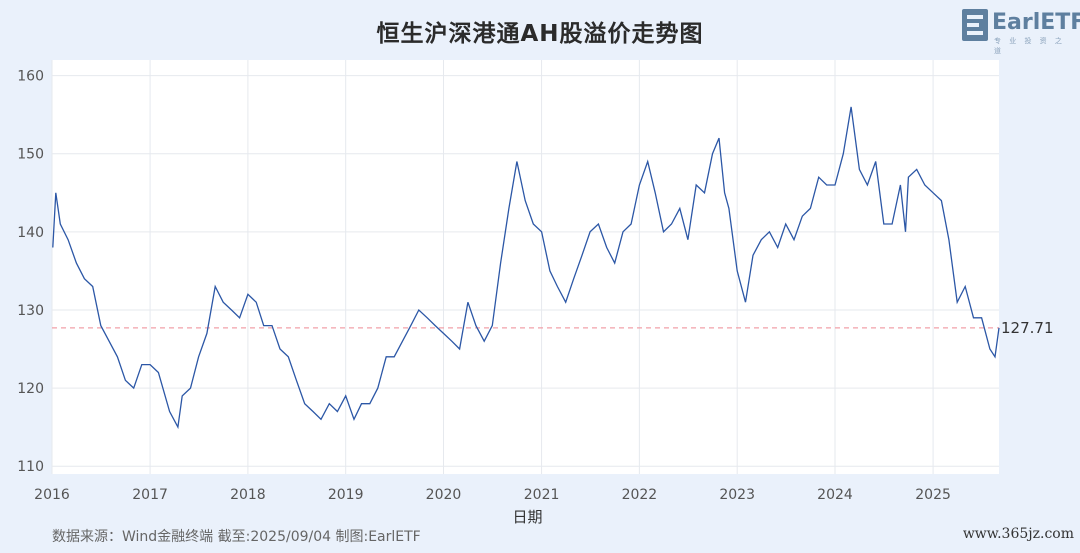  Describe the element at coordinates (444, 495) in the screenshot. I see `x-tick-label: 2020` at that location.